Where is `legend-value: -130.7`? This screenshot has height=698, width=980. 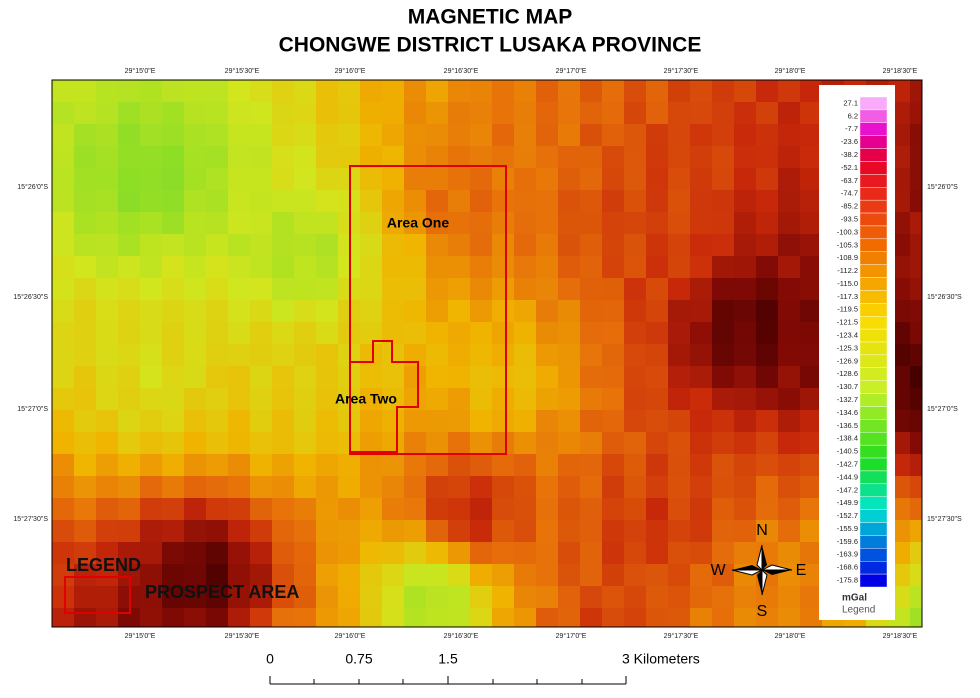
legend-value: -130.7 is located at coordinates (847, 386).